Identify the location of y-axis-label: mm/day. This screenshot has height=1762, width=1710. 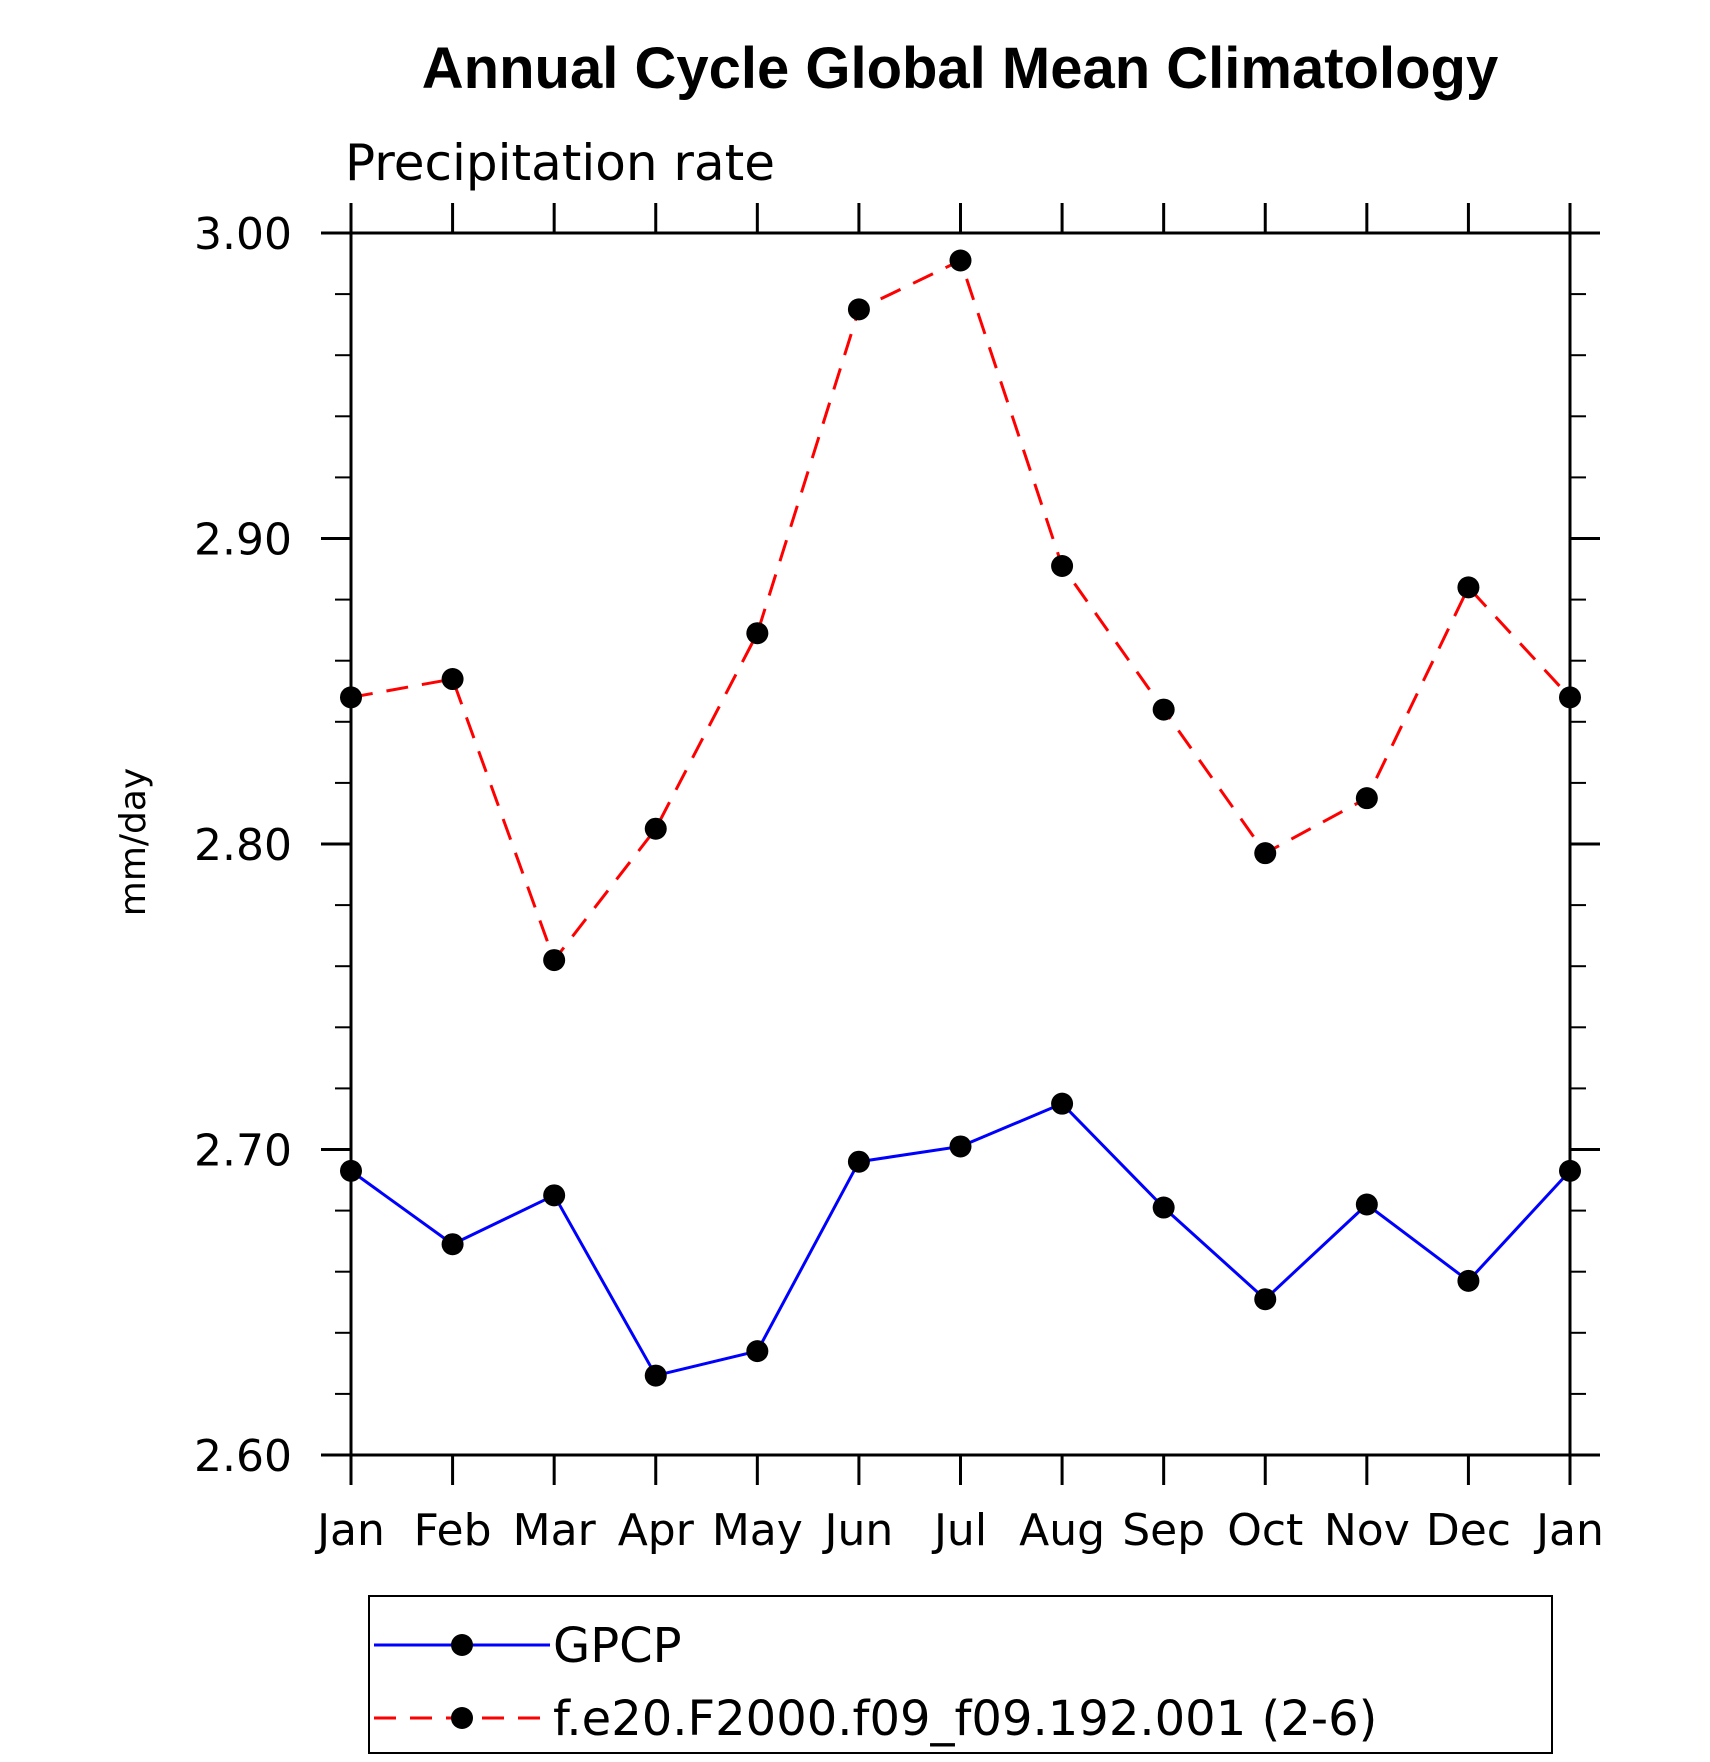
(133, 842).